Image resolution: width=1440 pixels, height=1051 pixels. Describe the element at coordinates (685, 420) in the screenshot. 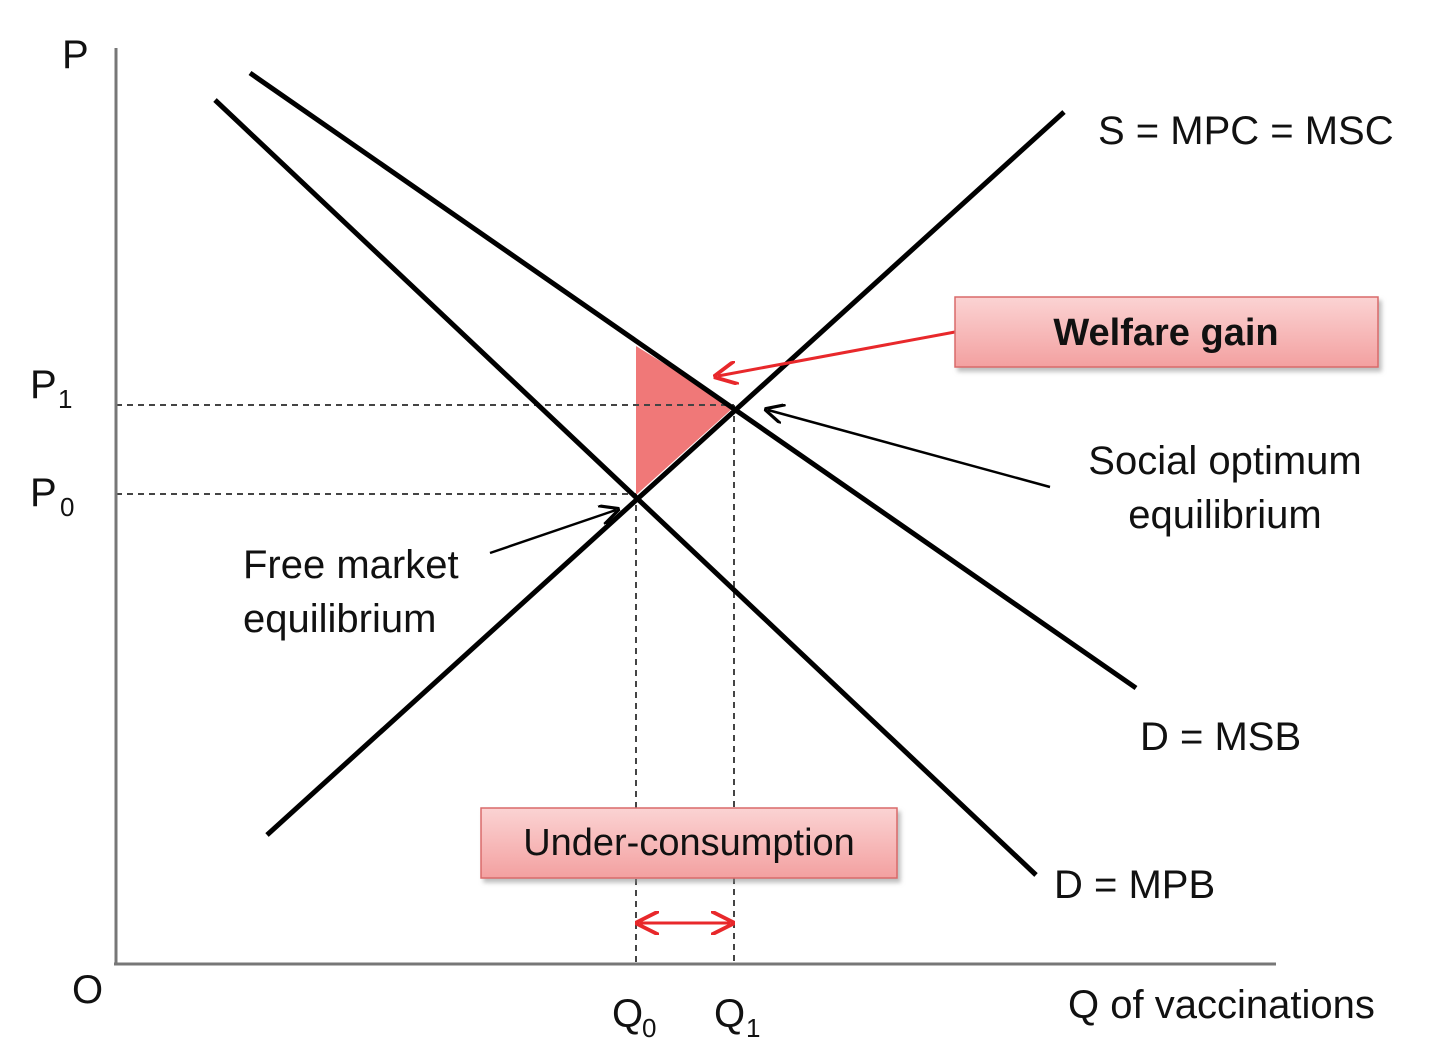

I see `welfare-gain-triangle` at that location.